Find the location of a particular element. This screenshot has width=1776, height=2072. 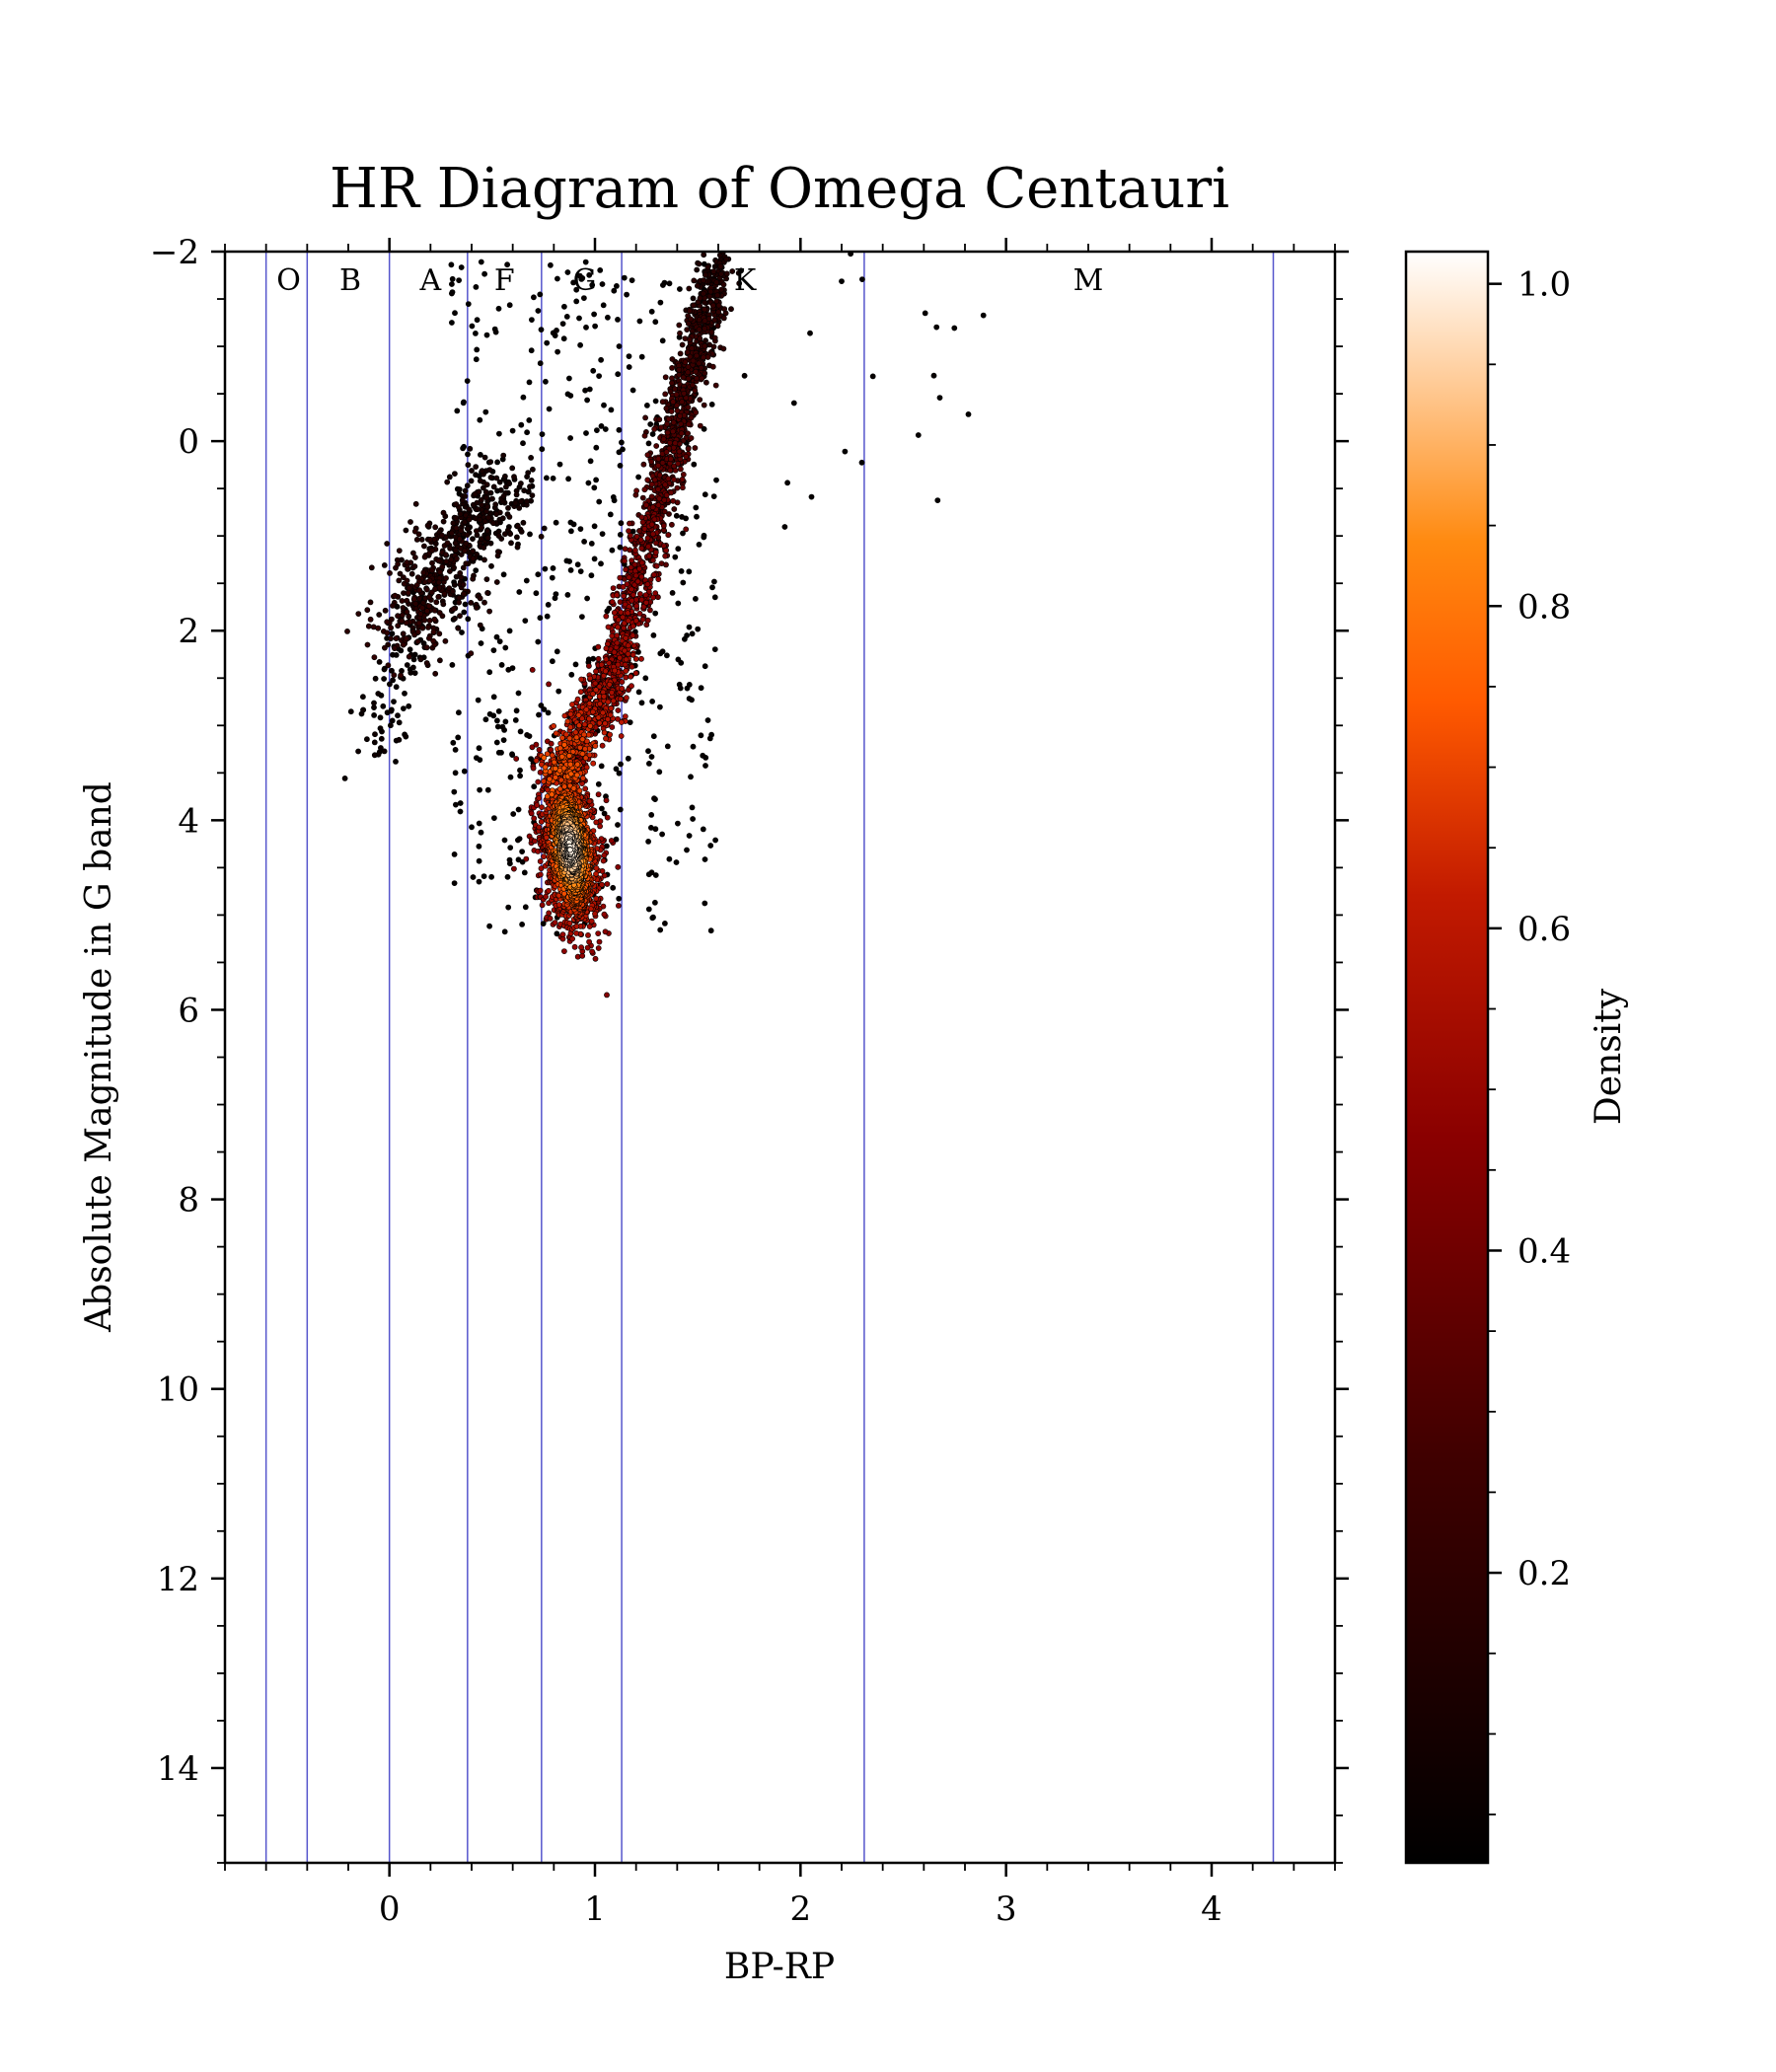

y-tick-label: 14 is located at coordinates (178, 1769).